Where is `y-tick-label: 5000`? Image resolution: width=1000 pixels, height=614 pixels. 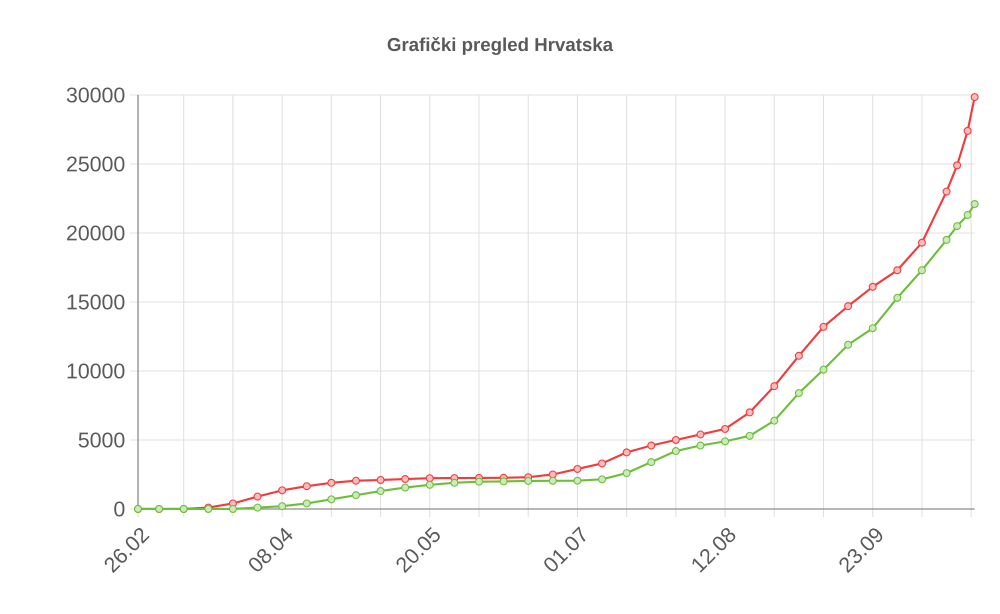
y-tick-label: 5000 is located at coordinates (101, 440).